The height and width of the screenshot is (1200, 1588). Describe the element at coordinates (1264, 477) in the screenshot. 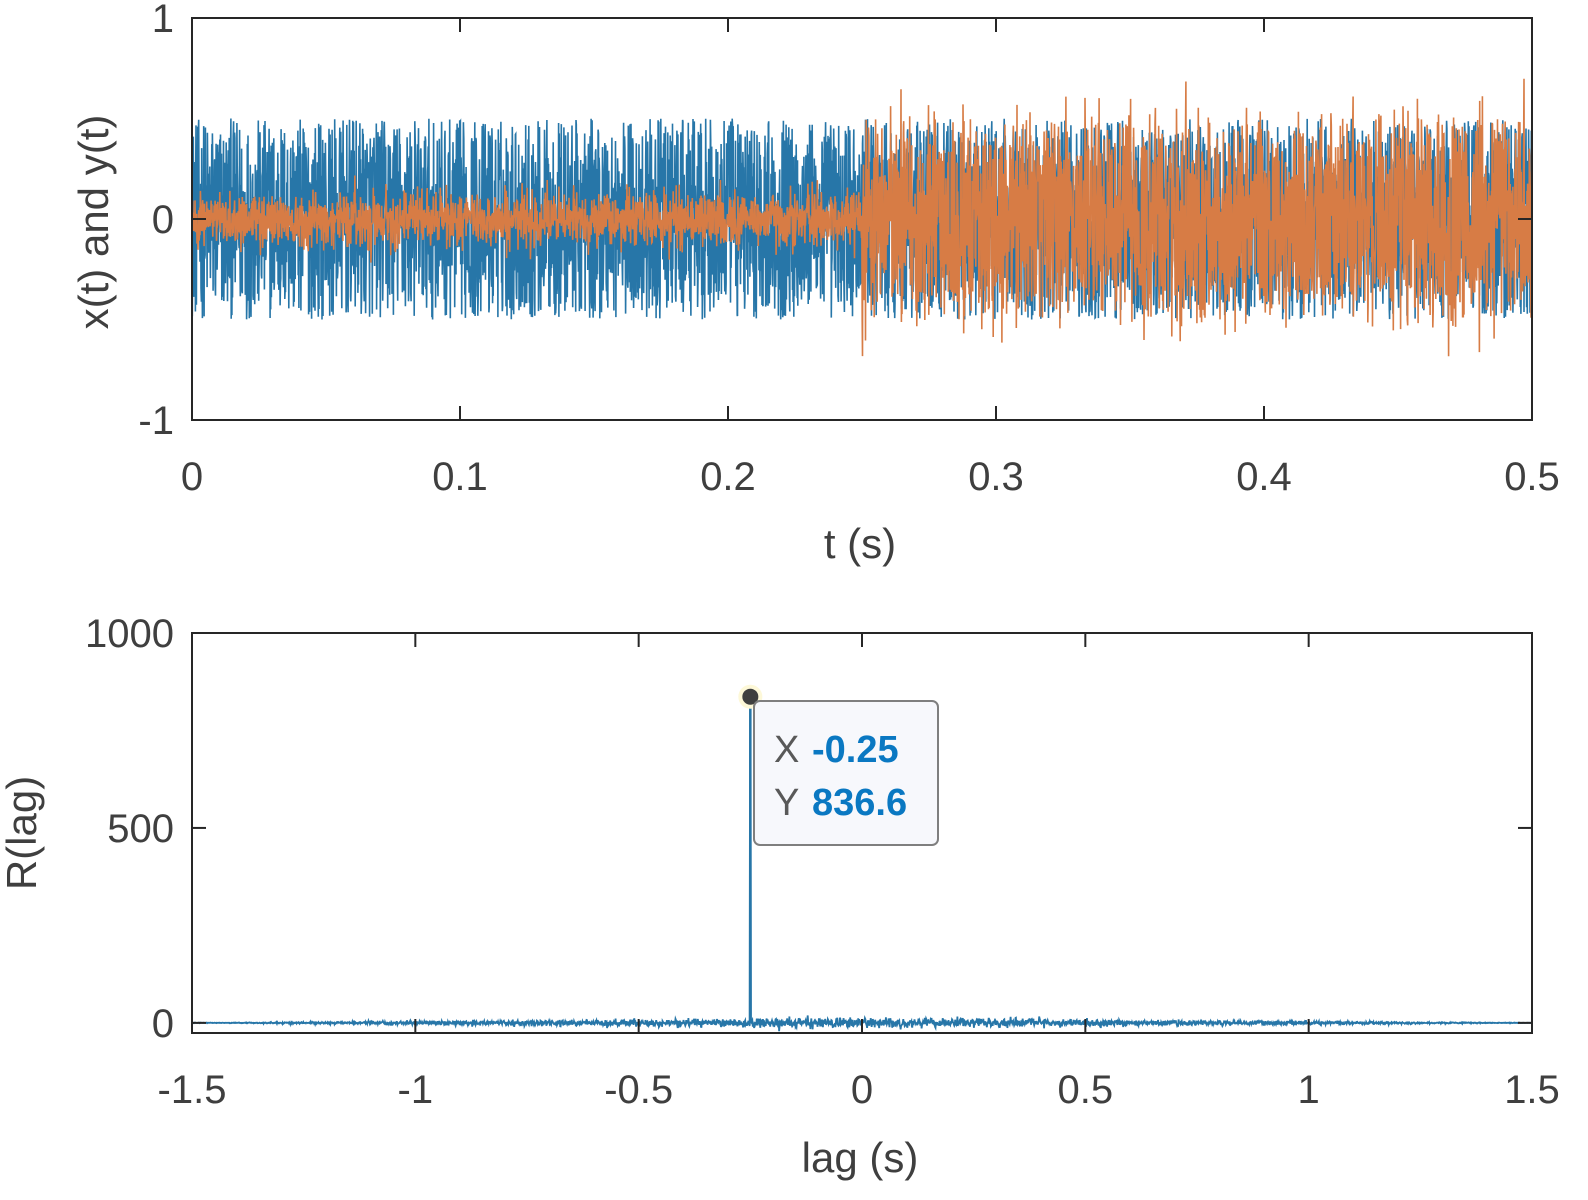

I see `x-tick-label: 0.4` at that location.